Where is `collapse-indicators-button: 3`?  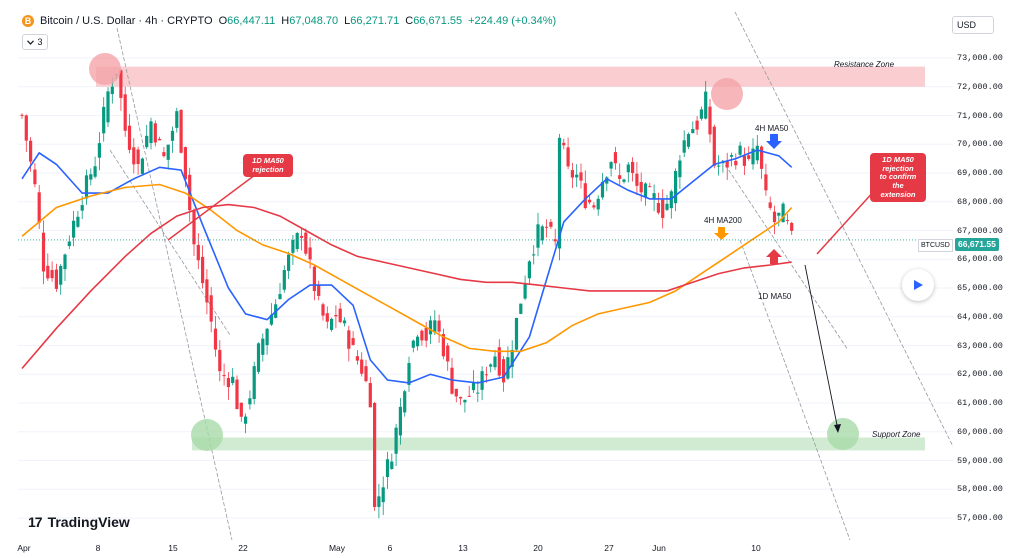 collapse-indicators-button: 3 is located at coordinates (35, 42).